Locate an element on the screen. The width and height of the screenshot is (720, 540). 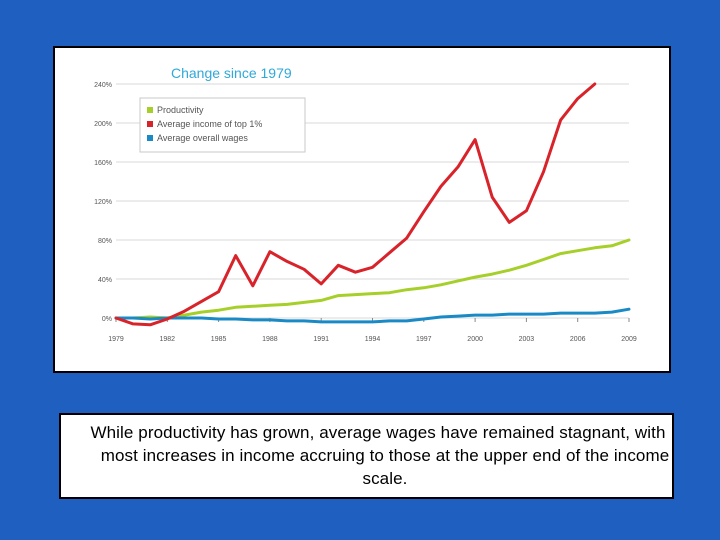
x-tick-label: 2009 is located at coordinates (629, 339).